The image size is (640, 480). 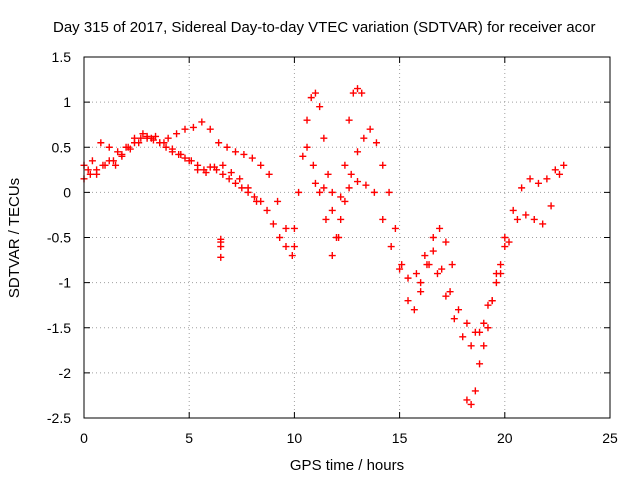 What do you see at coordinates (349, 438) in the screenshot?
I see `x-tick-labels: 0 5 10 15 20 25` at bounding box center [349, 438].